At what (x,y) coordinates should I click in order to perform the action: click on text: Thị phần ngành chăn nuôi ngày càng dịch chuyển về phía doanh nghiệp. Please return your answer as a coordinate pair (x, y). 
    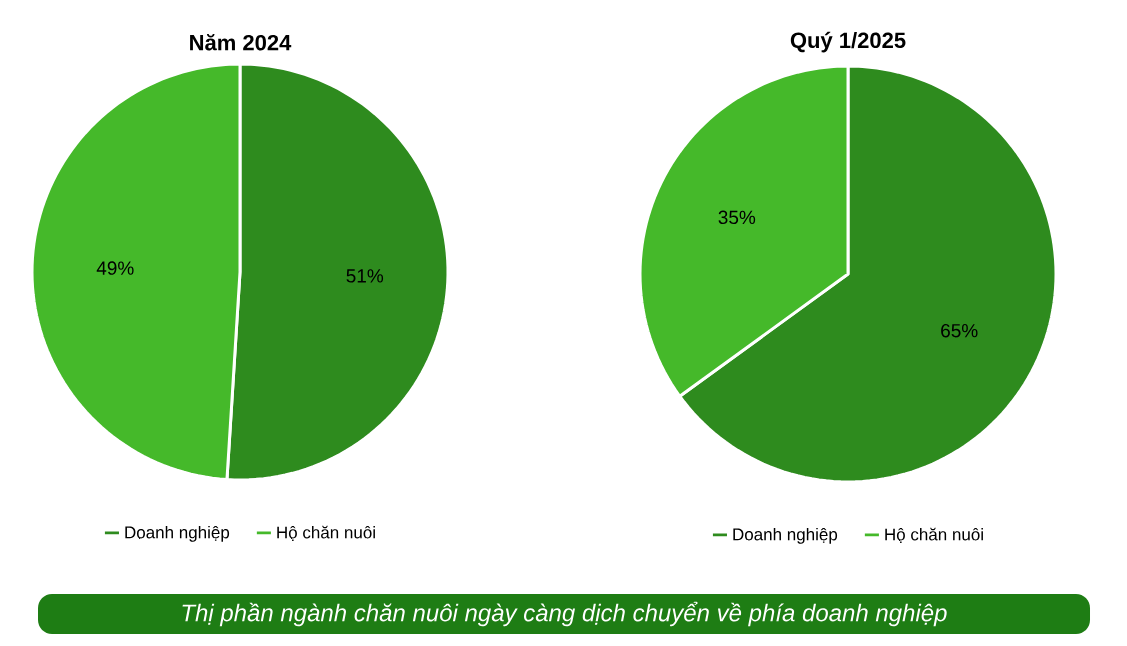
    Looking at the image, I should click on (564, 614).